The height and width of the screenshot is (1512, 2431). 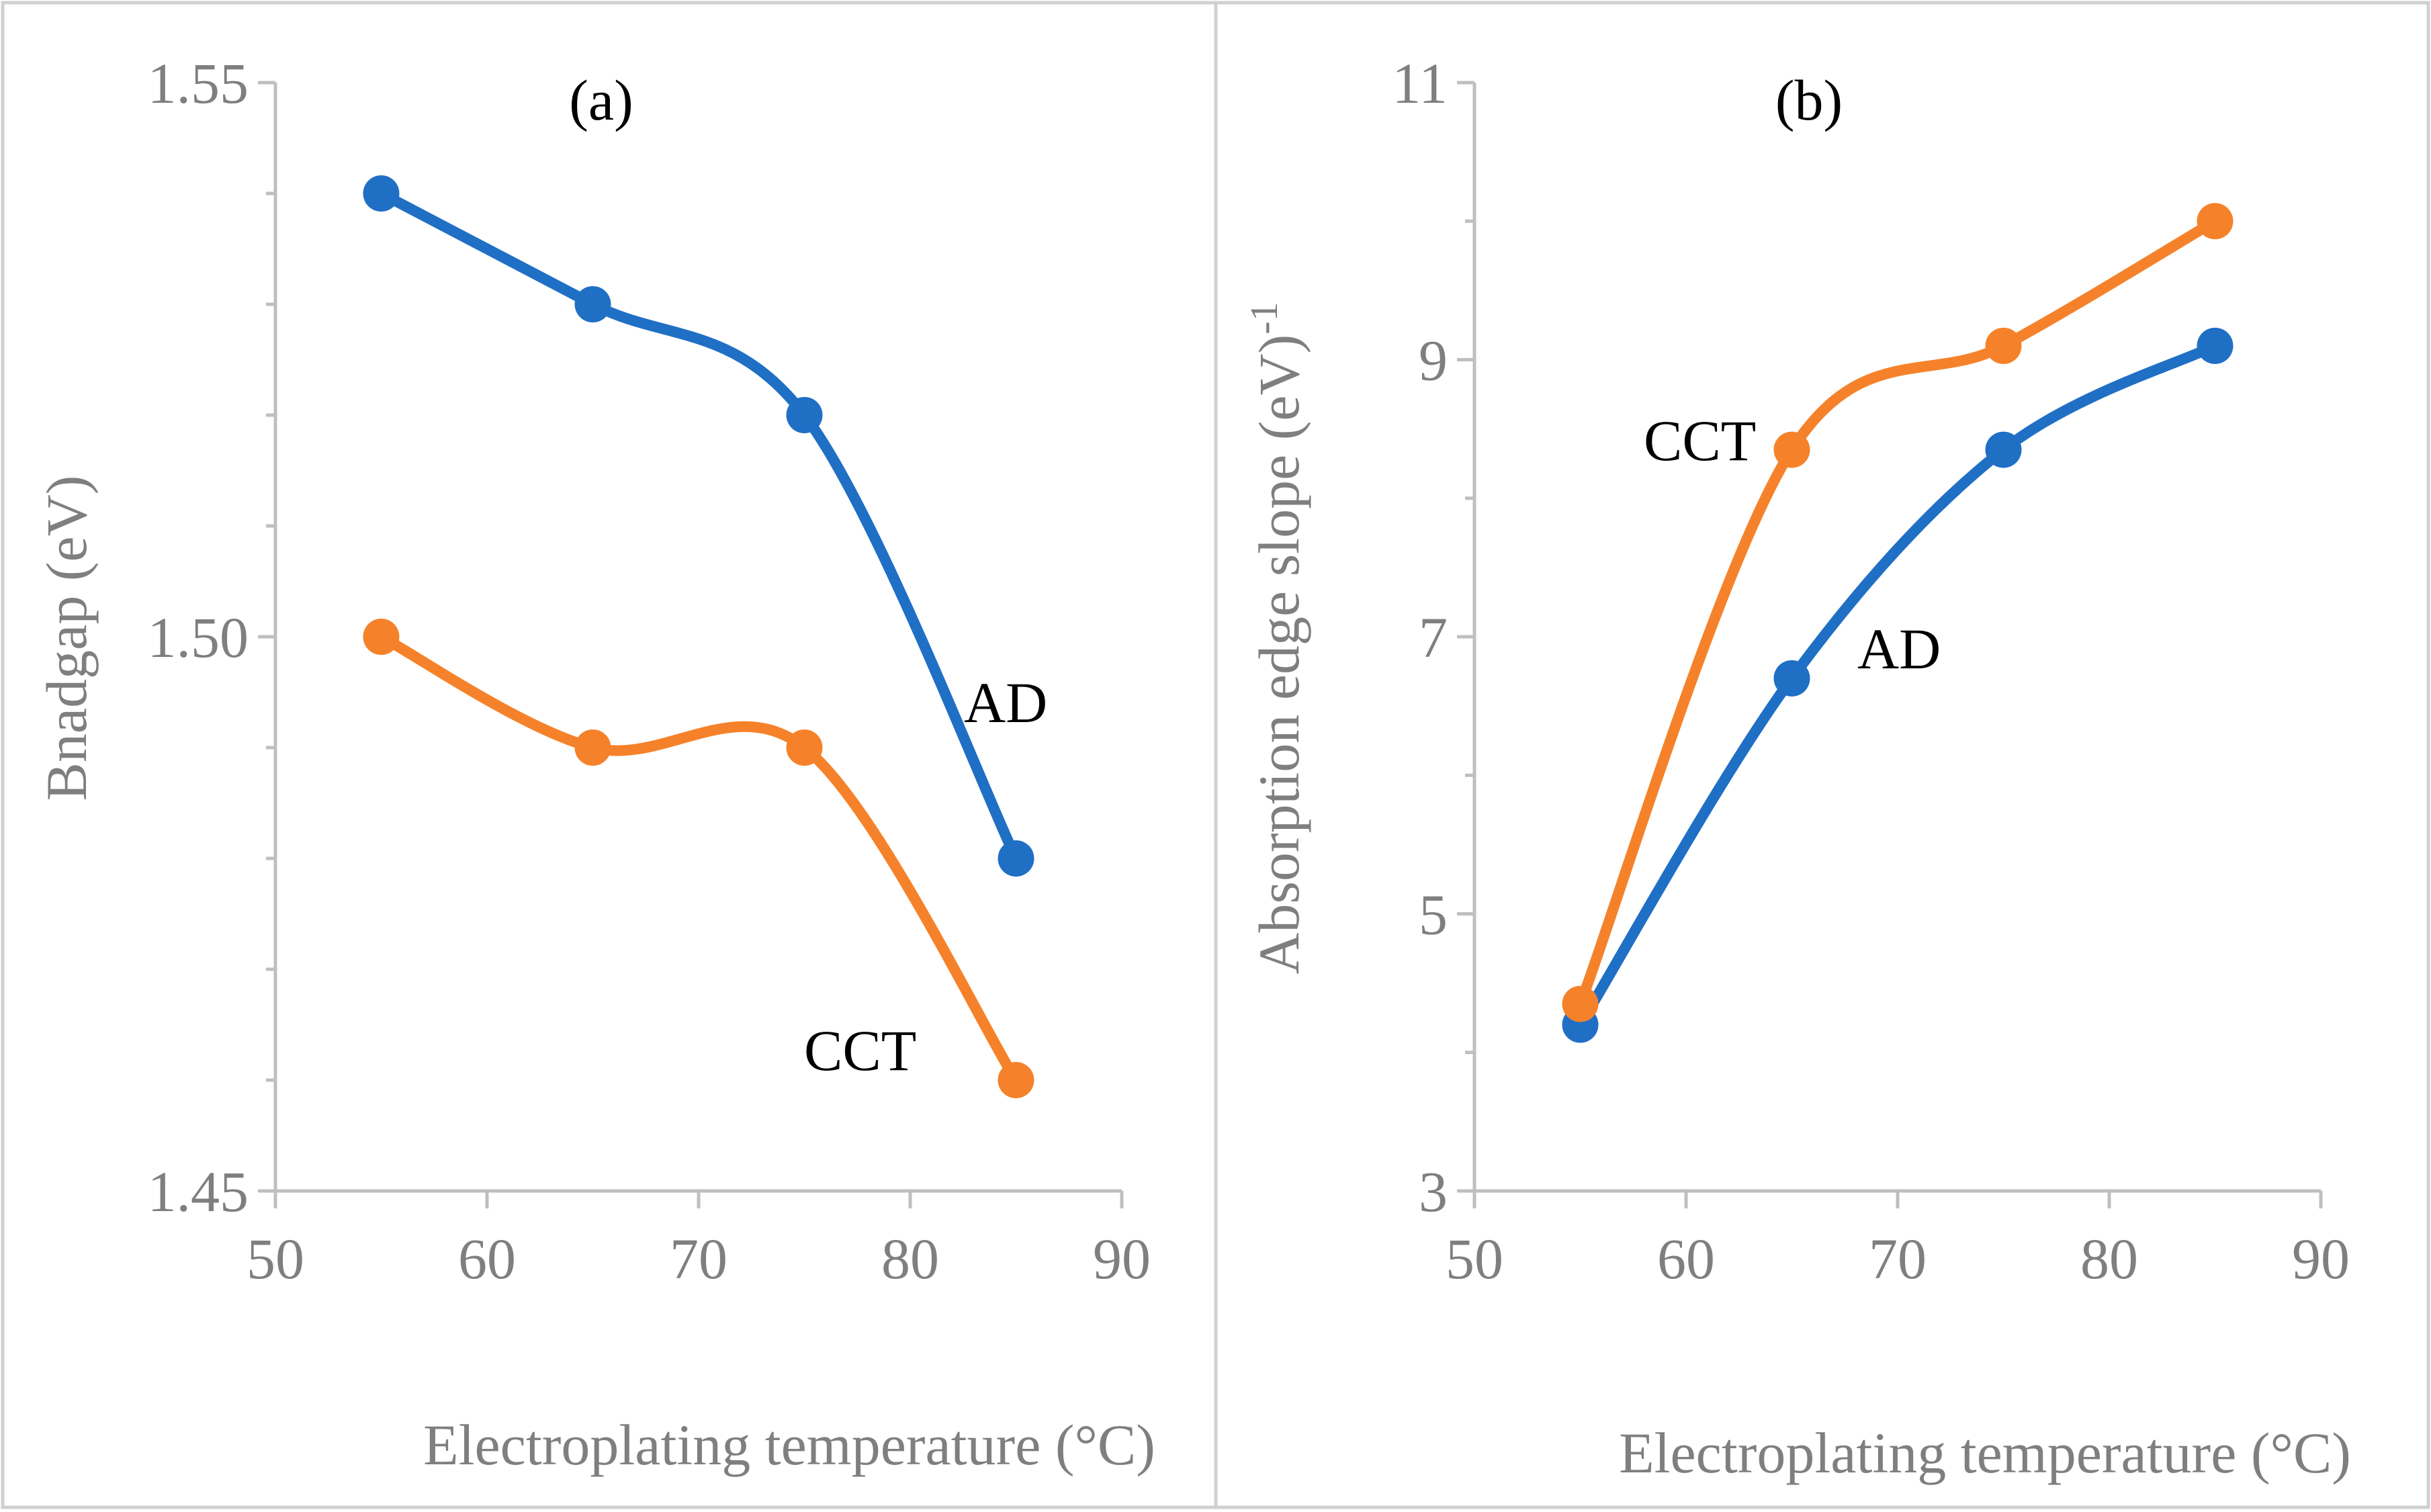 I want to click on panel-a-y-tick-label: 1.45, so click(x=198, y=1191).